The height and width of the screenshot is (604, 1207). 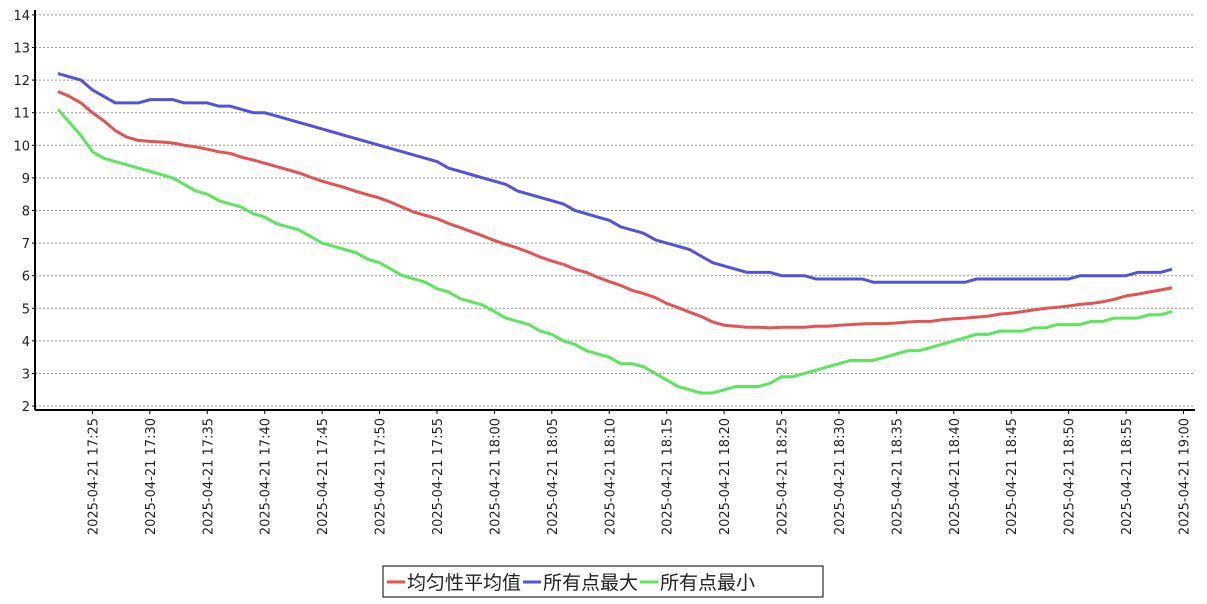 I want to click on x-tick-label: 2025-04-21 18:35, so click(x=897, y=476).